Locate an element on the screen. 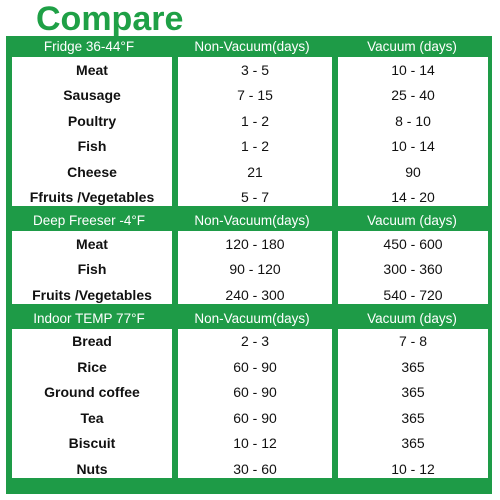  non-vacuum-value: 90 - 120 is located at coordinates (255, 269).